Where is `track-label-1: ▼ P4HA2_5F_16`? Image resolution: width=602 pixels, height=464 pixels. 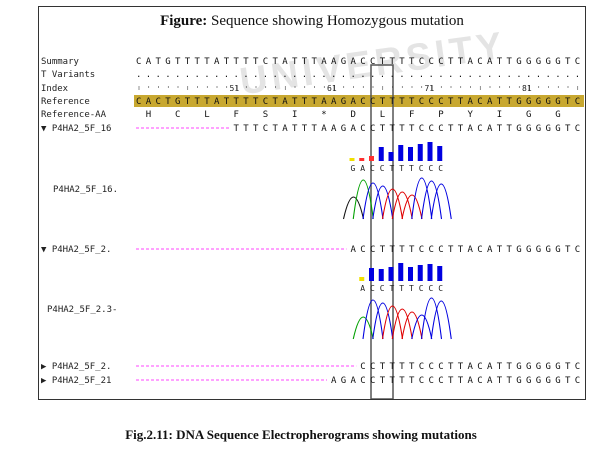
track-label-1: ▼ P4HA2_5F_16 is located at coordinates (76, 129).